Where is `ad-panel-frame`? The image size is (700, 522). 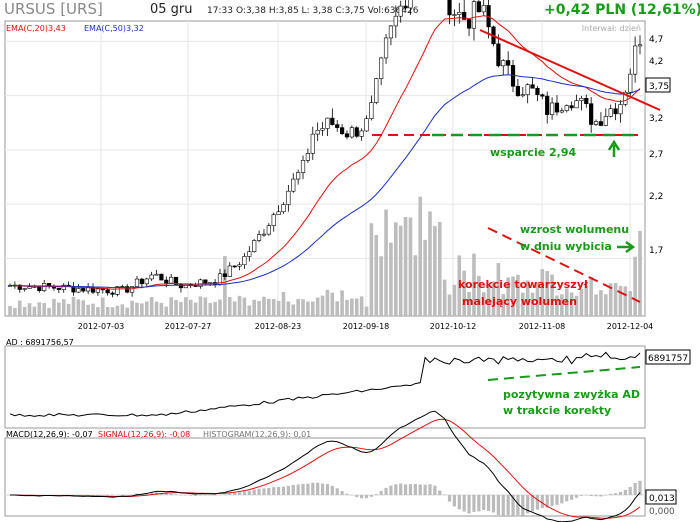 ad-panel-frame is located at coordinates (325, 387).